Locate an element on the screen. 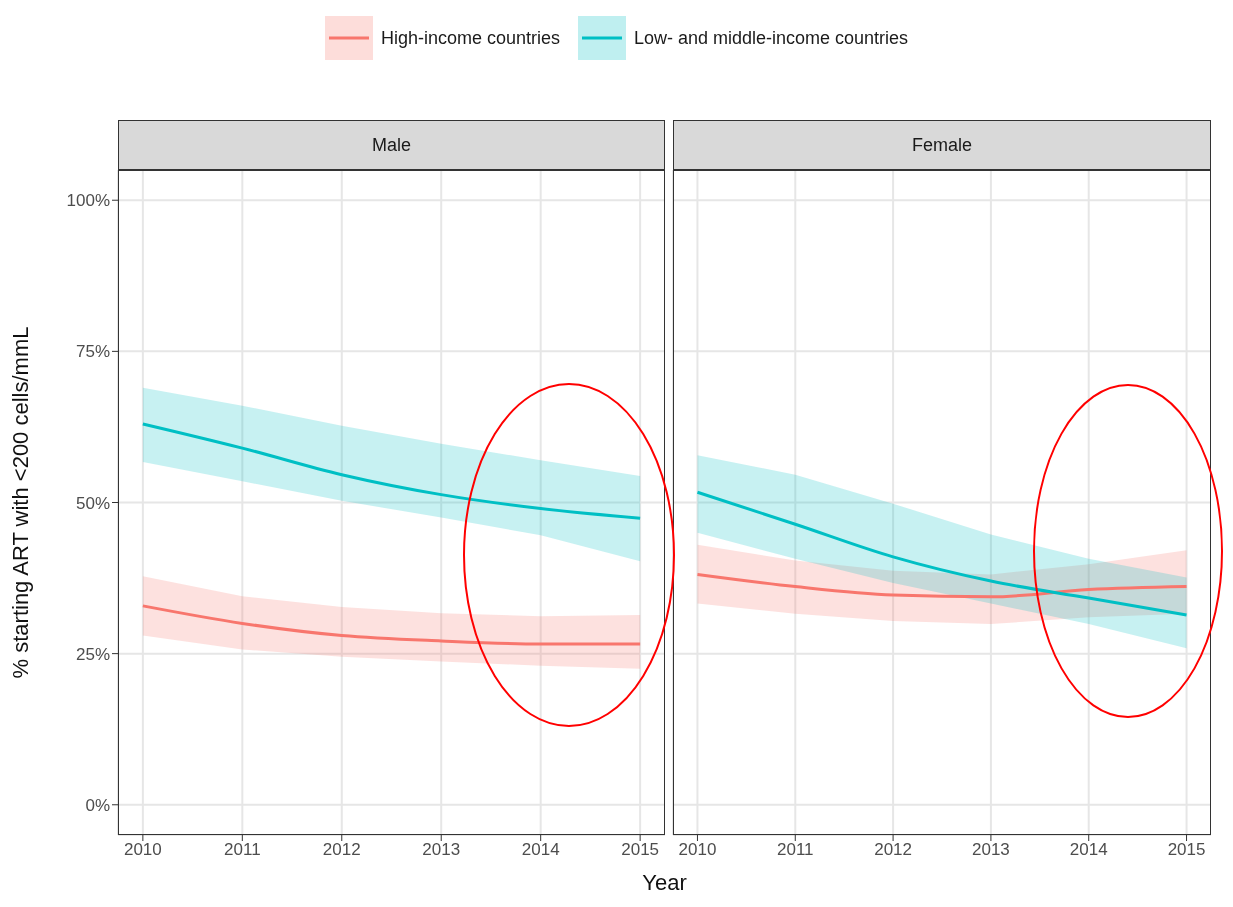  chart-title: Female is located at coordinates (942, 145).